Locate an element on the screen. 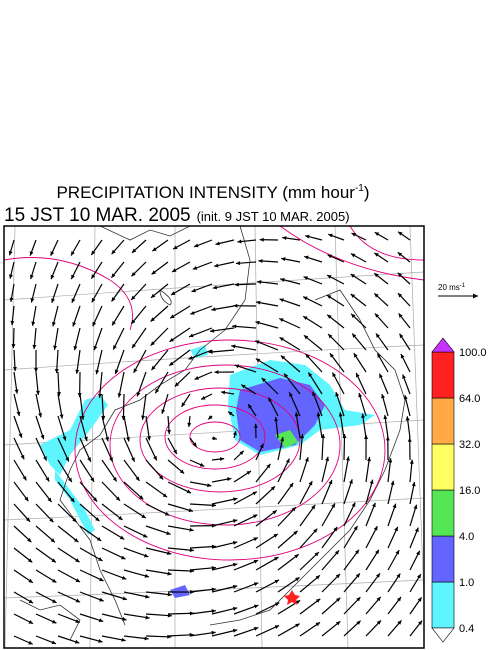 The width and height of the screenshot is (500, 650). vector-scale-superscript: -1 is located at coordinates (463, 286).